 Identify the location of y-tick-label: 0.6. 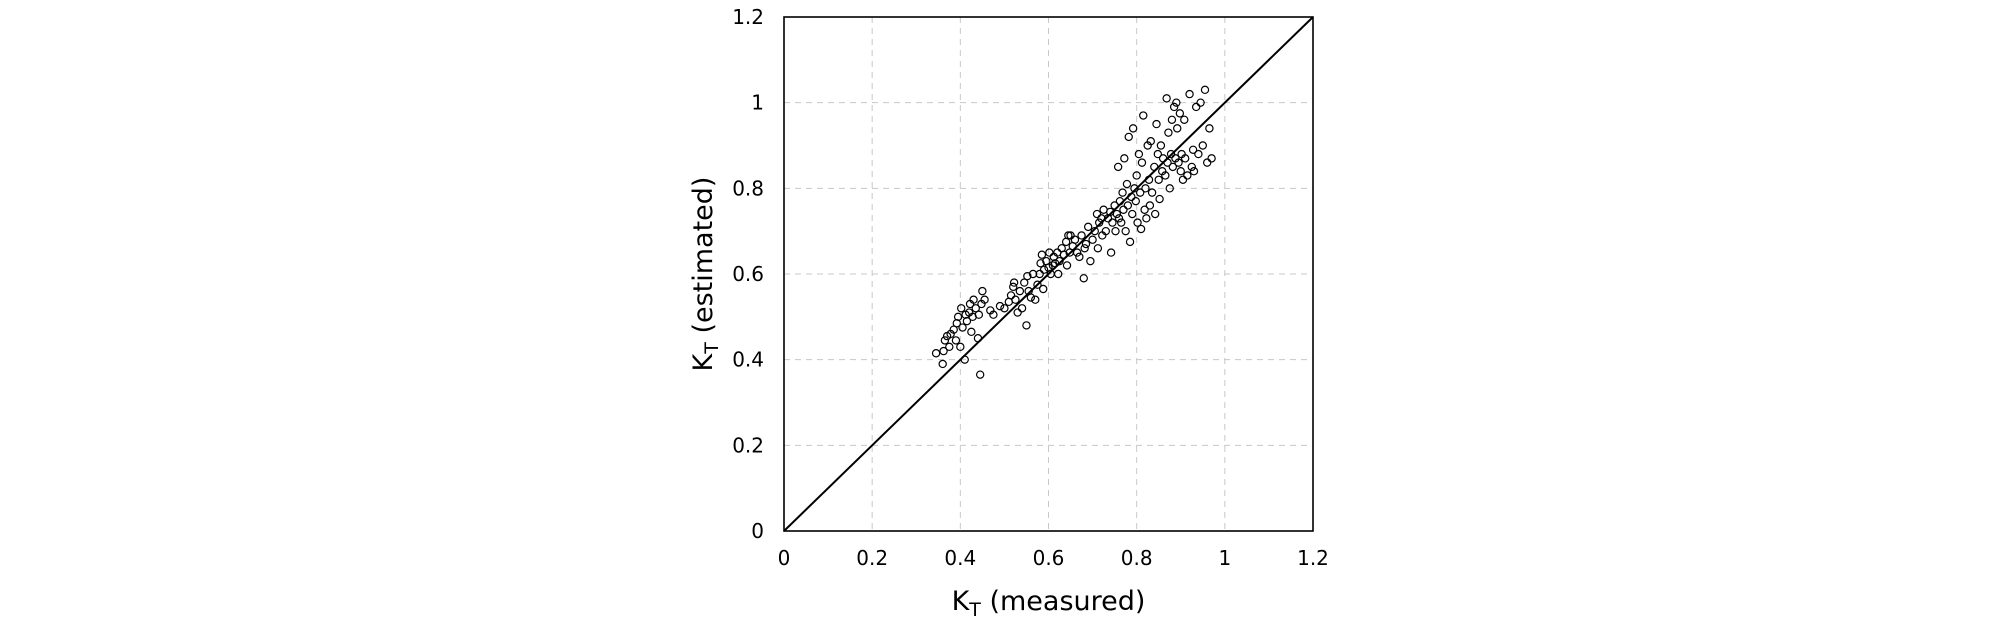
(748, 274).